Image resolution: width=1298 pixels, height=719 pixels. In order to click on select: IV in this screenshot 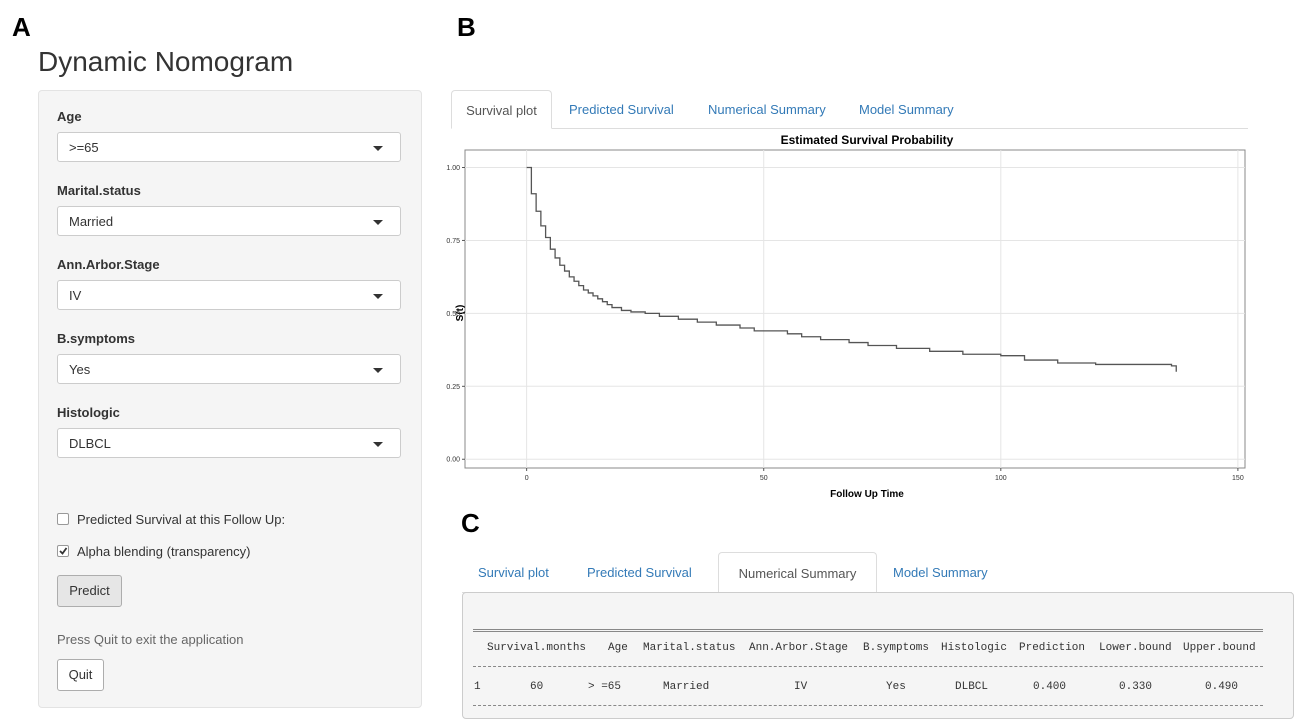, I will do `click(229, 295)`.